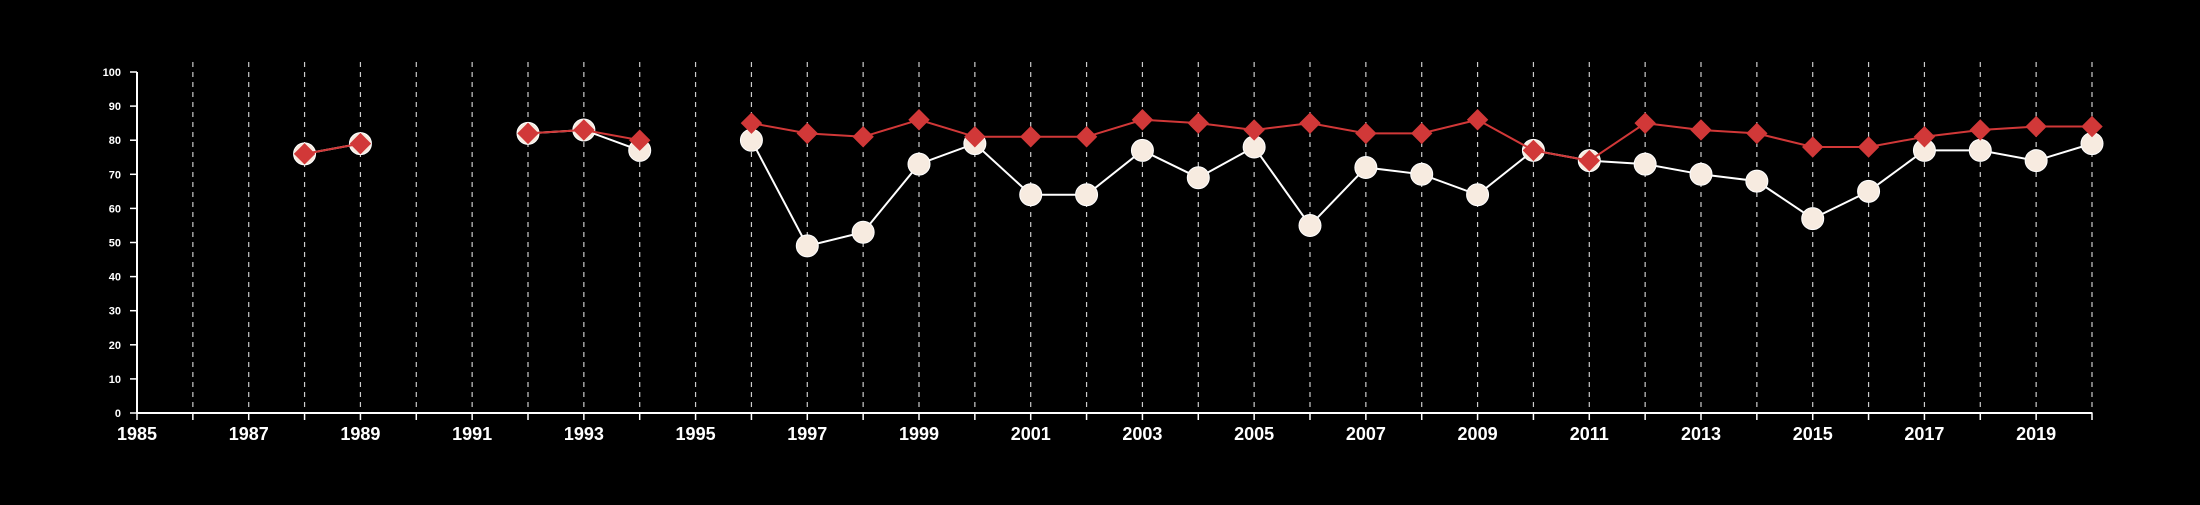 Image resolution: width=2200 pixels, height=505 pixels. I want to click on point-diamond-2019, so click(2036, 126).